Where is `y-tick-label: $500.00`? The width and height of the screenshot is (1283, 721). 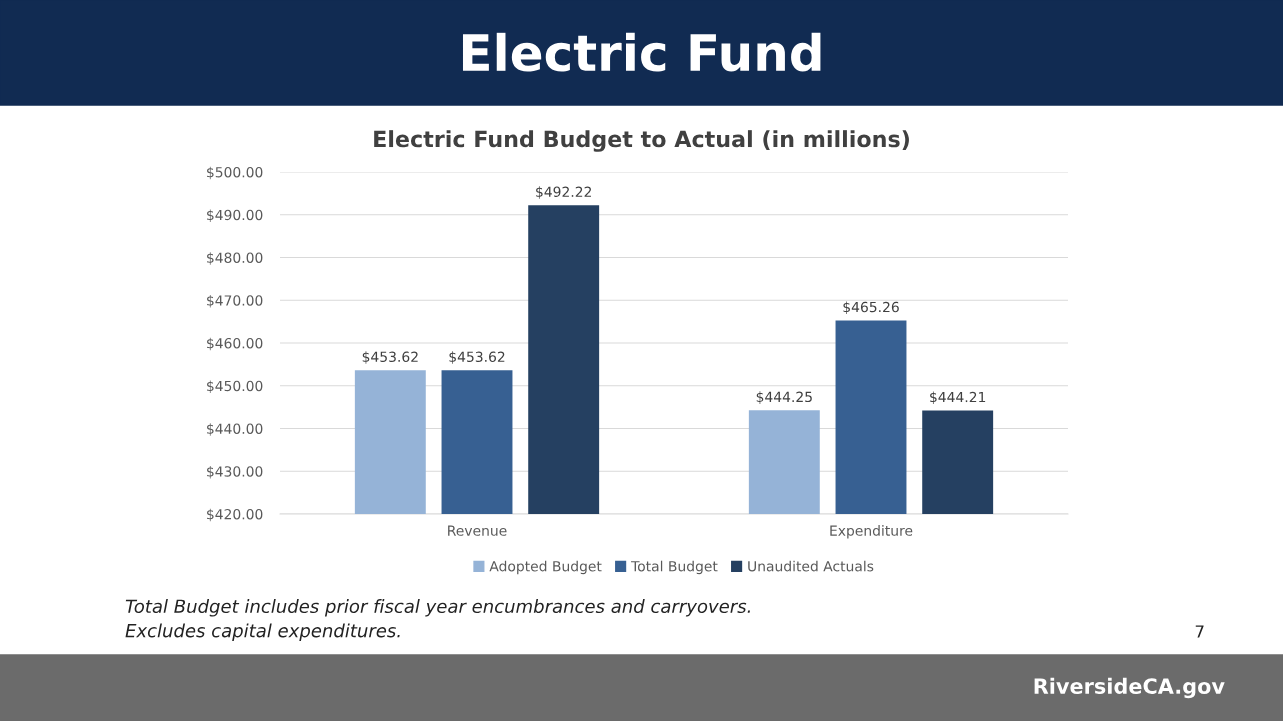 y-tick-label: $500.00 is located at coordinates (235, 173).